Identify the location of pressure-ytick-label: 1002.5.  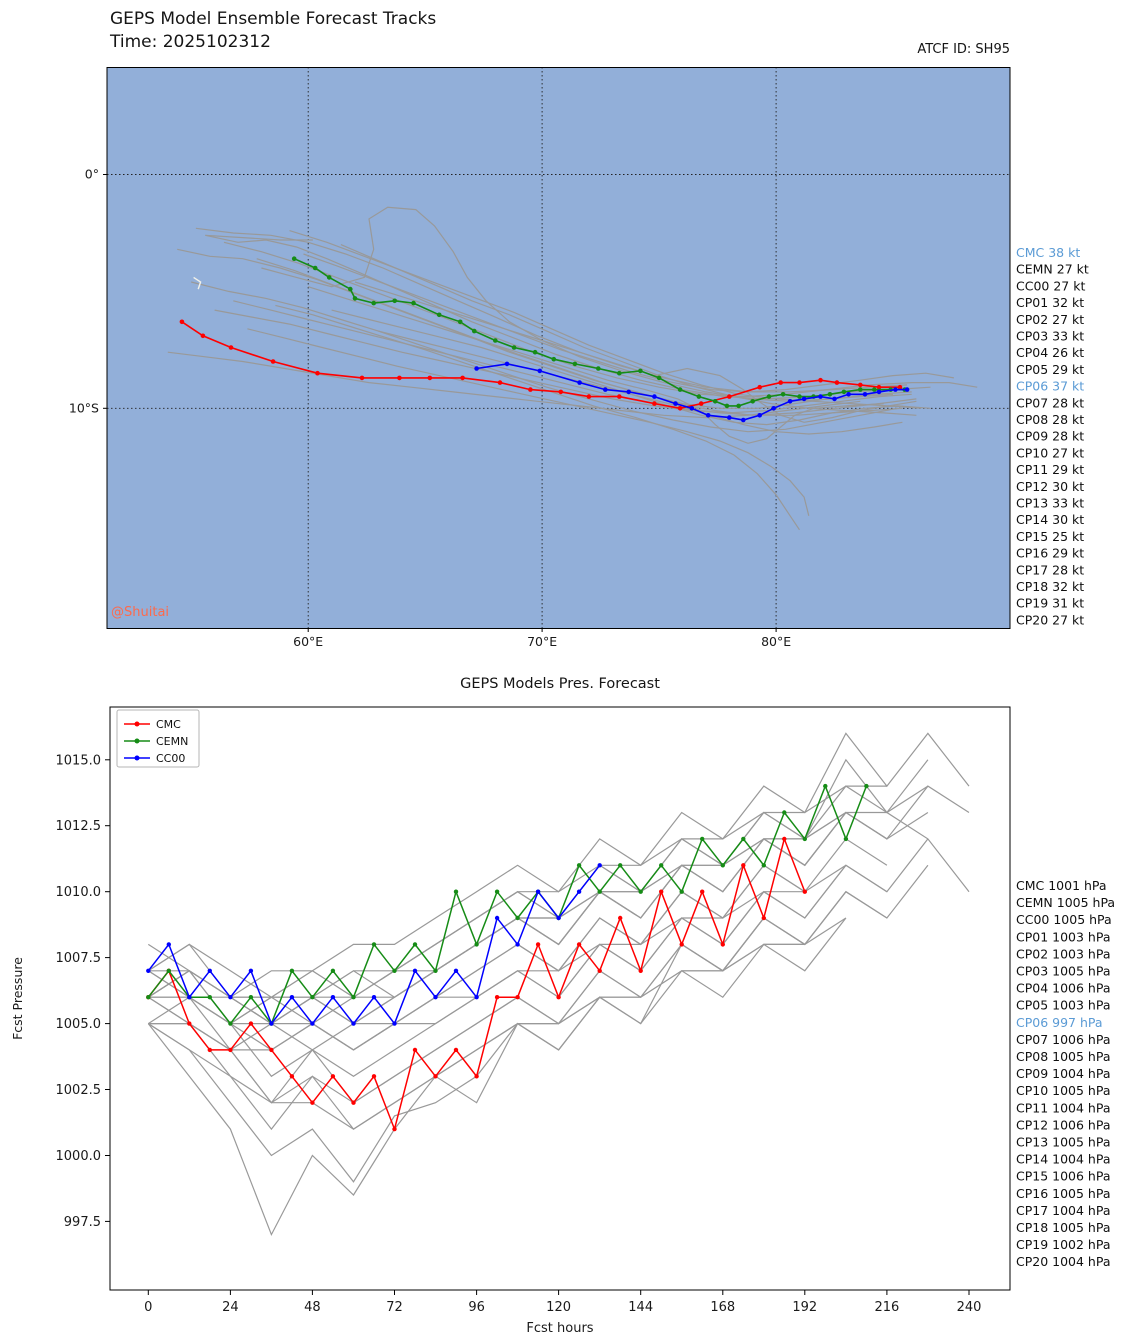
(79, 1090).